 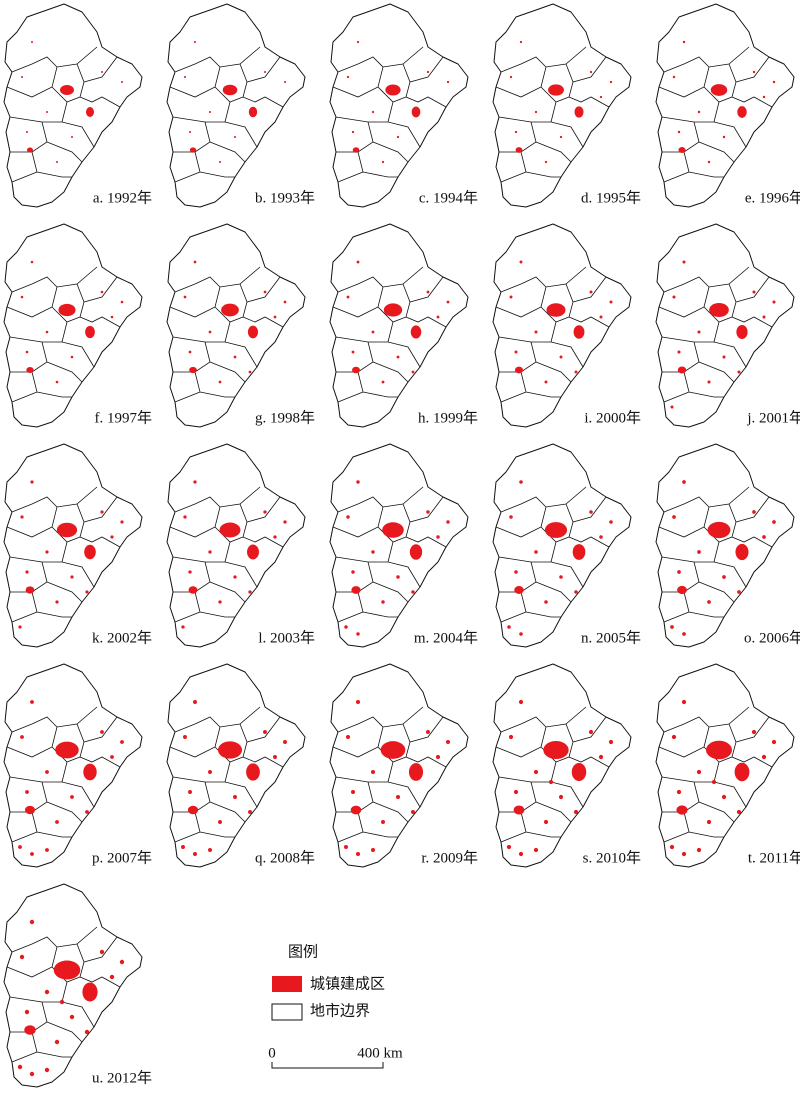 I want to click on map-panel: j. 2001年, so click(x=727, y=325).